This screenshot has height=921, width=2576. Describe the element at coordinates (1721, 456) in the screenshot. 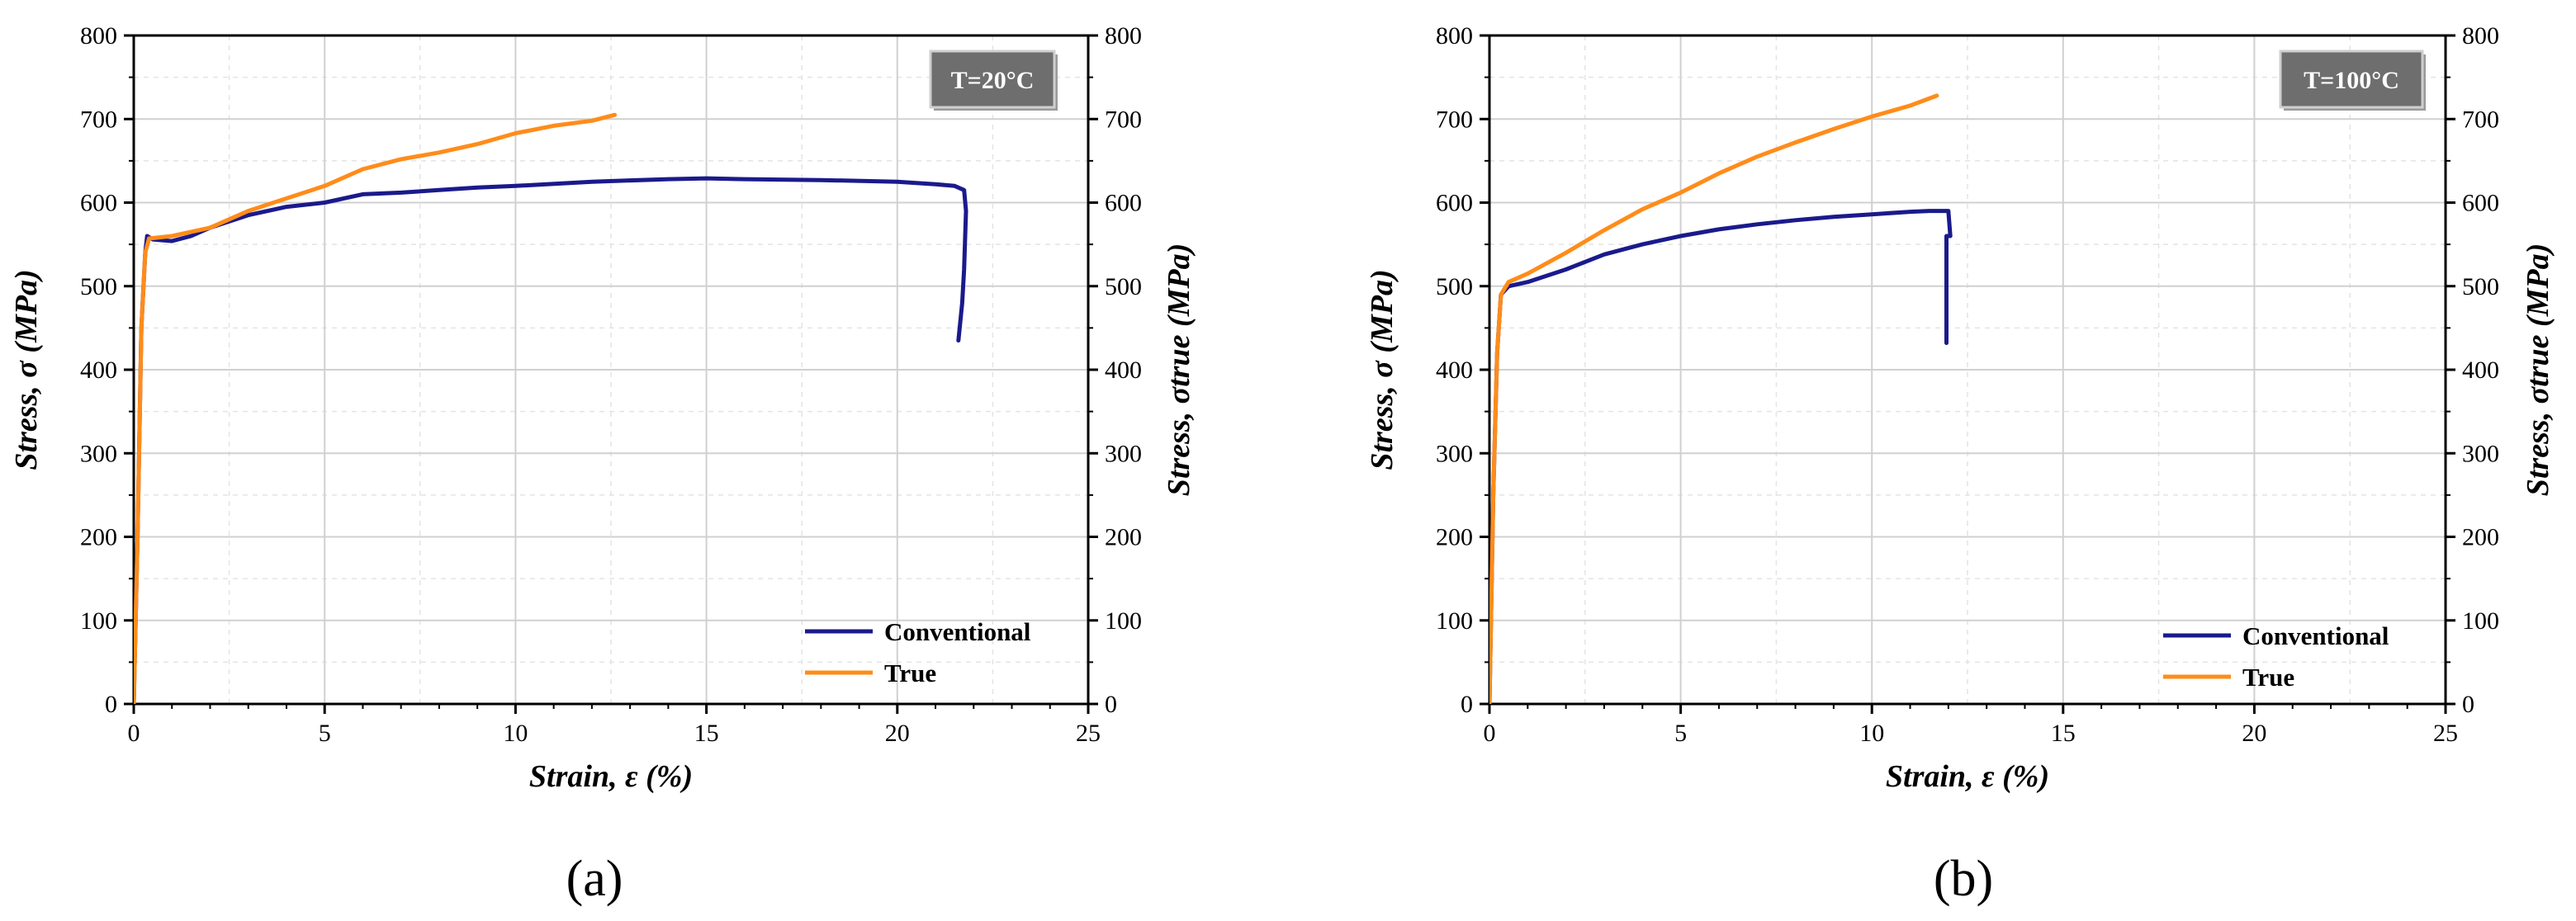

I see `series-line-conventional` at that location.